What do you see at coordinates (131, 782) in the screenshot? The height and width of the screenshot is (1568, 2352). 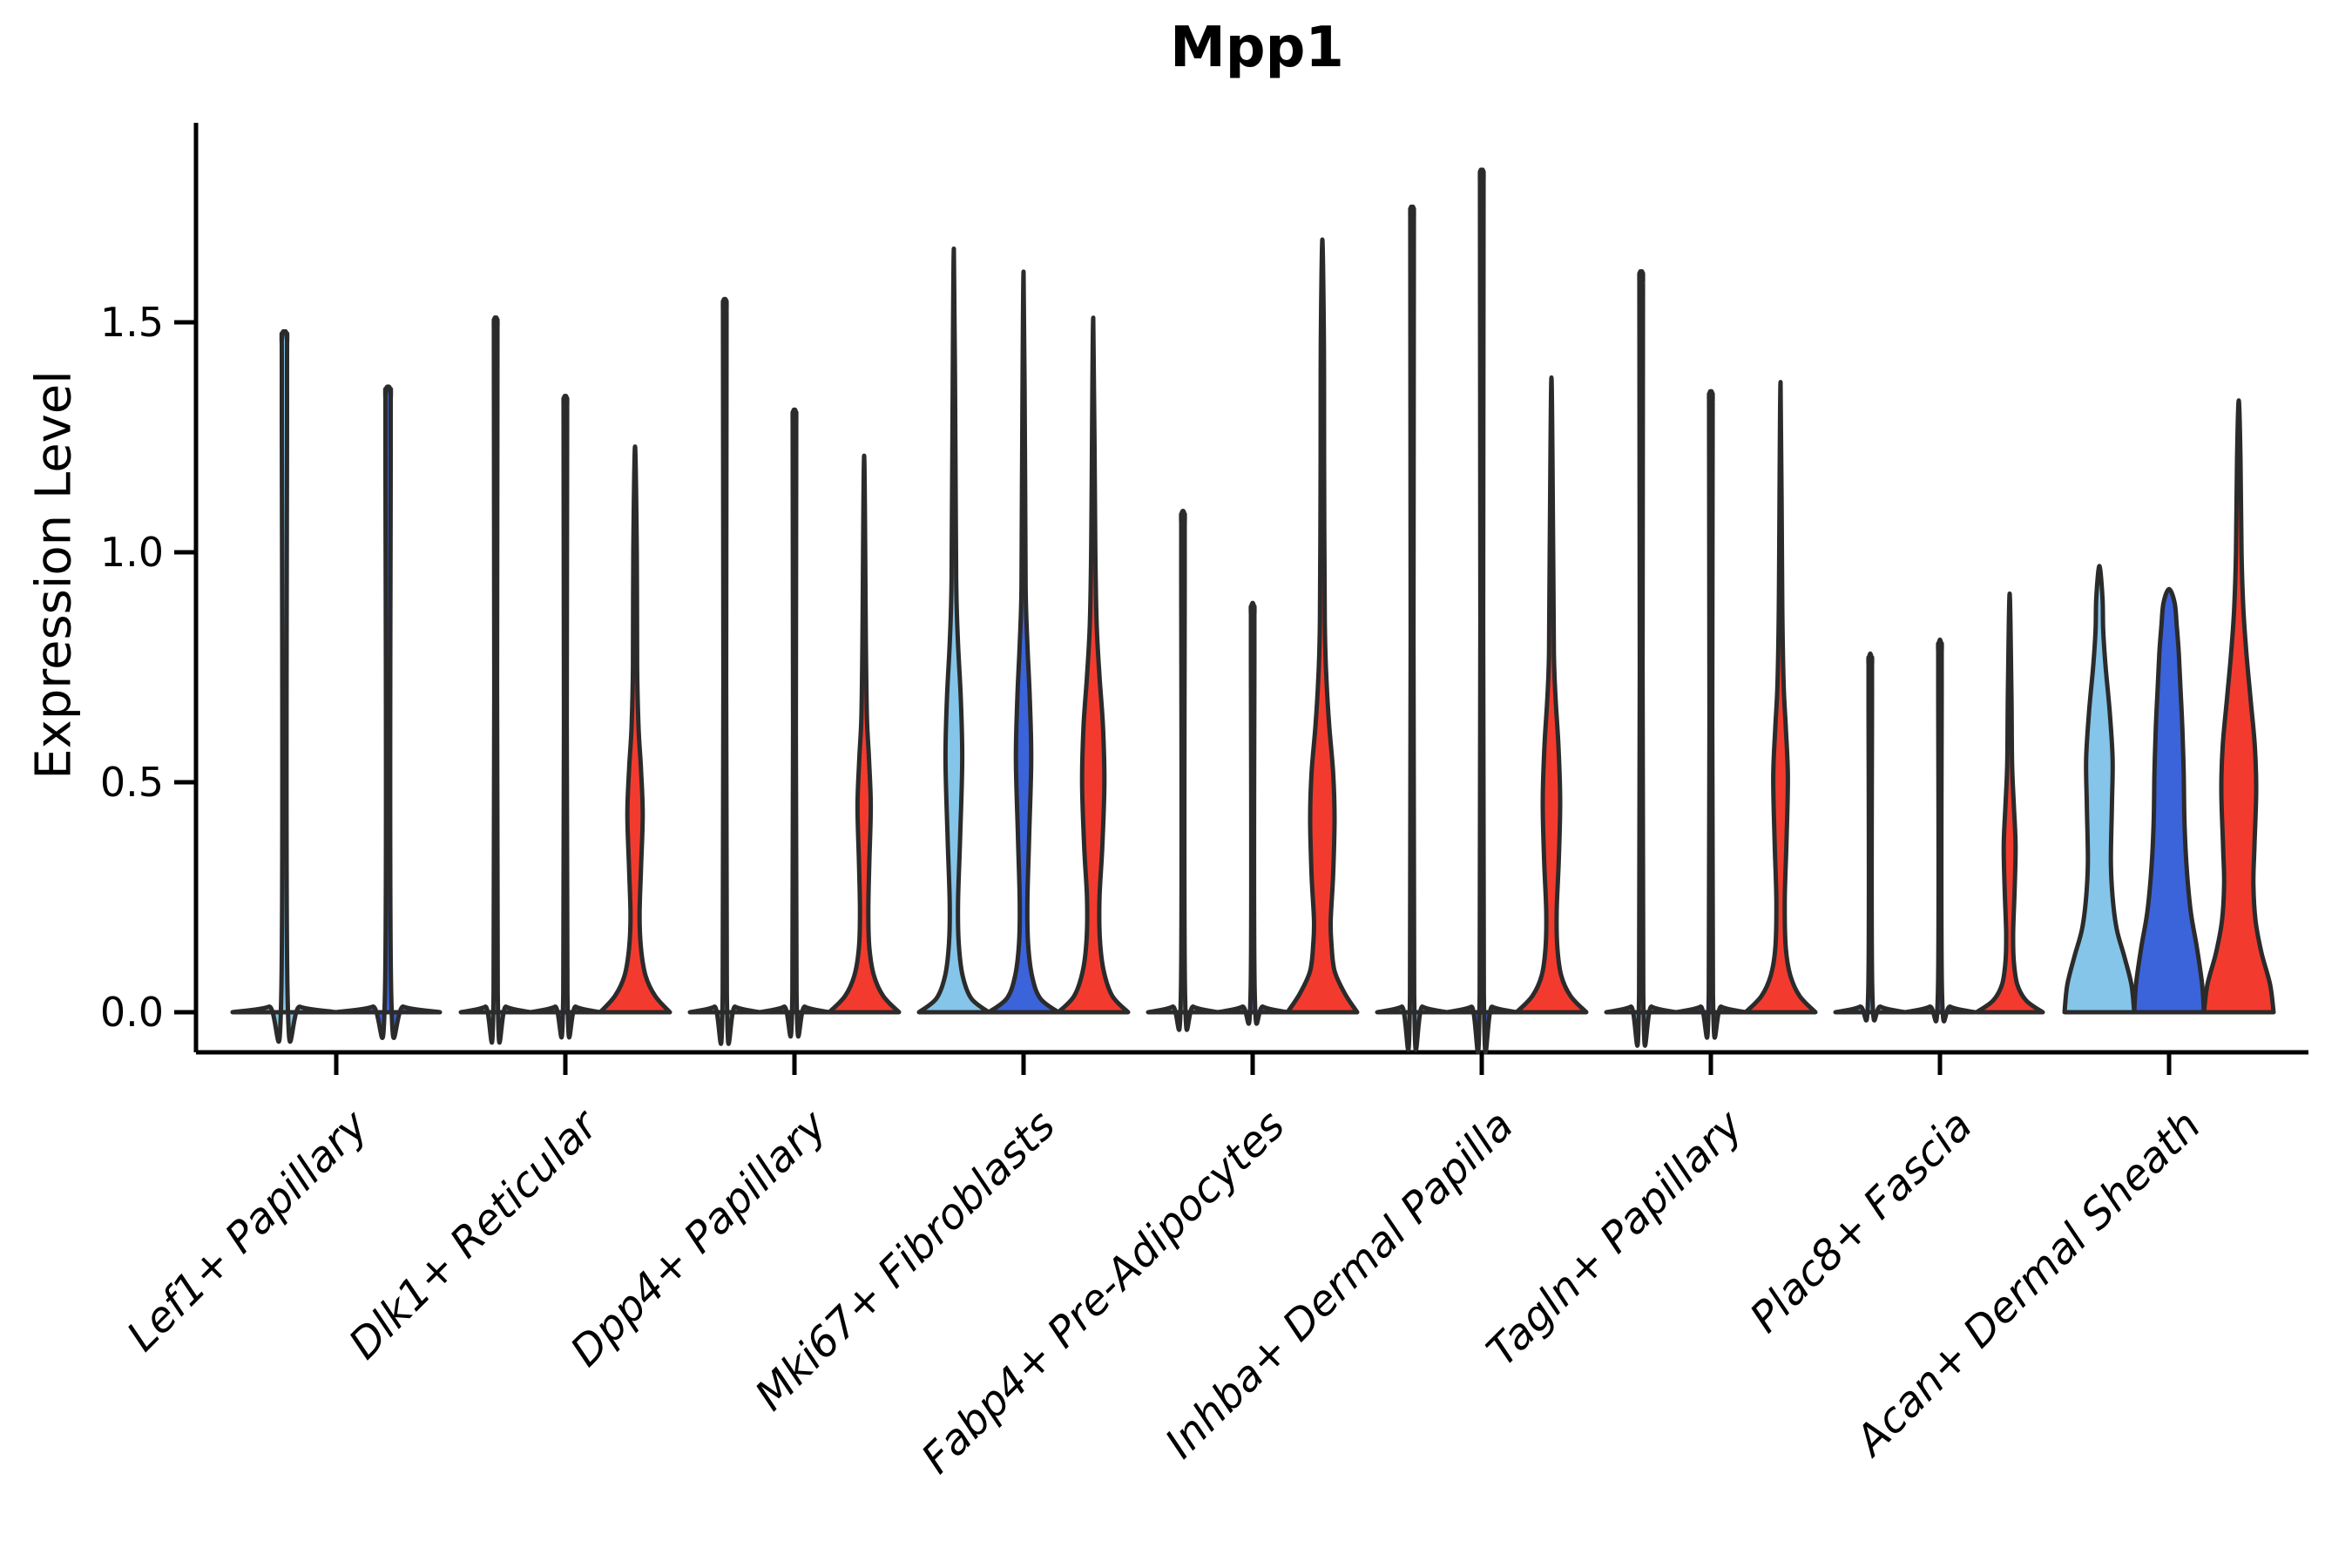 I see `y-tick-label: 0.5` at bounding box center [131, 782].